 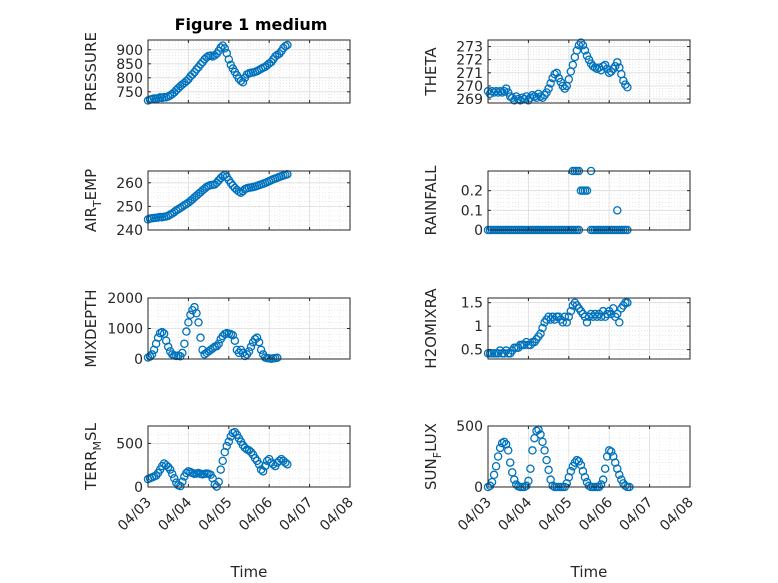 What do you see at coordinates (431, 328) in the screenshot?
I see `y-label-main: H2OMIXRA` at bounding box center [431, 328].